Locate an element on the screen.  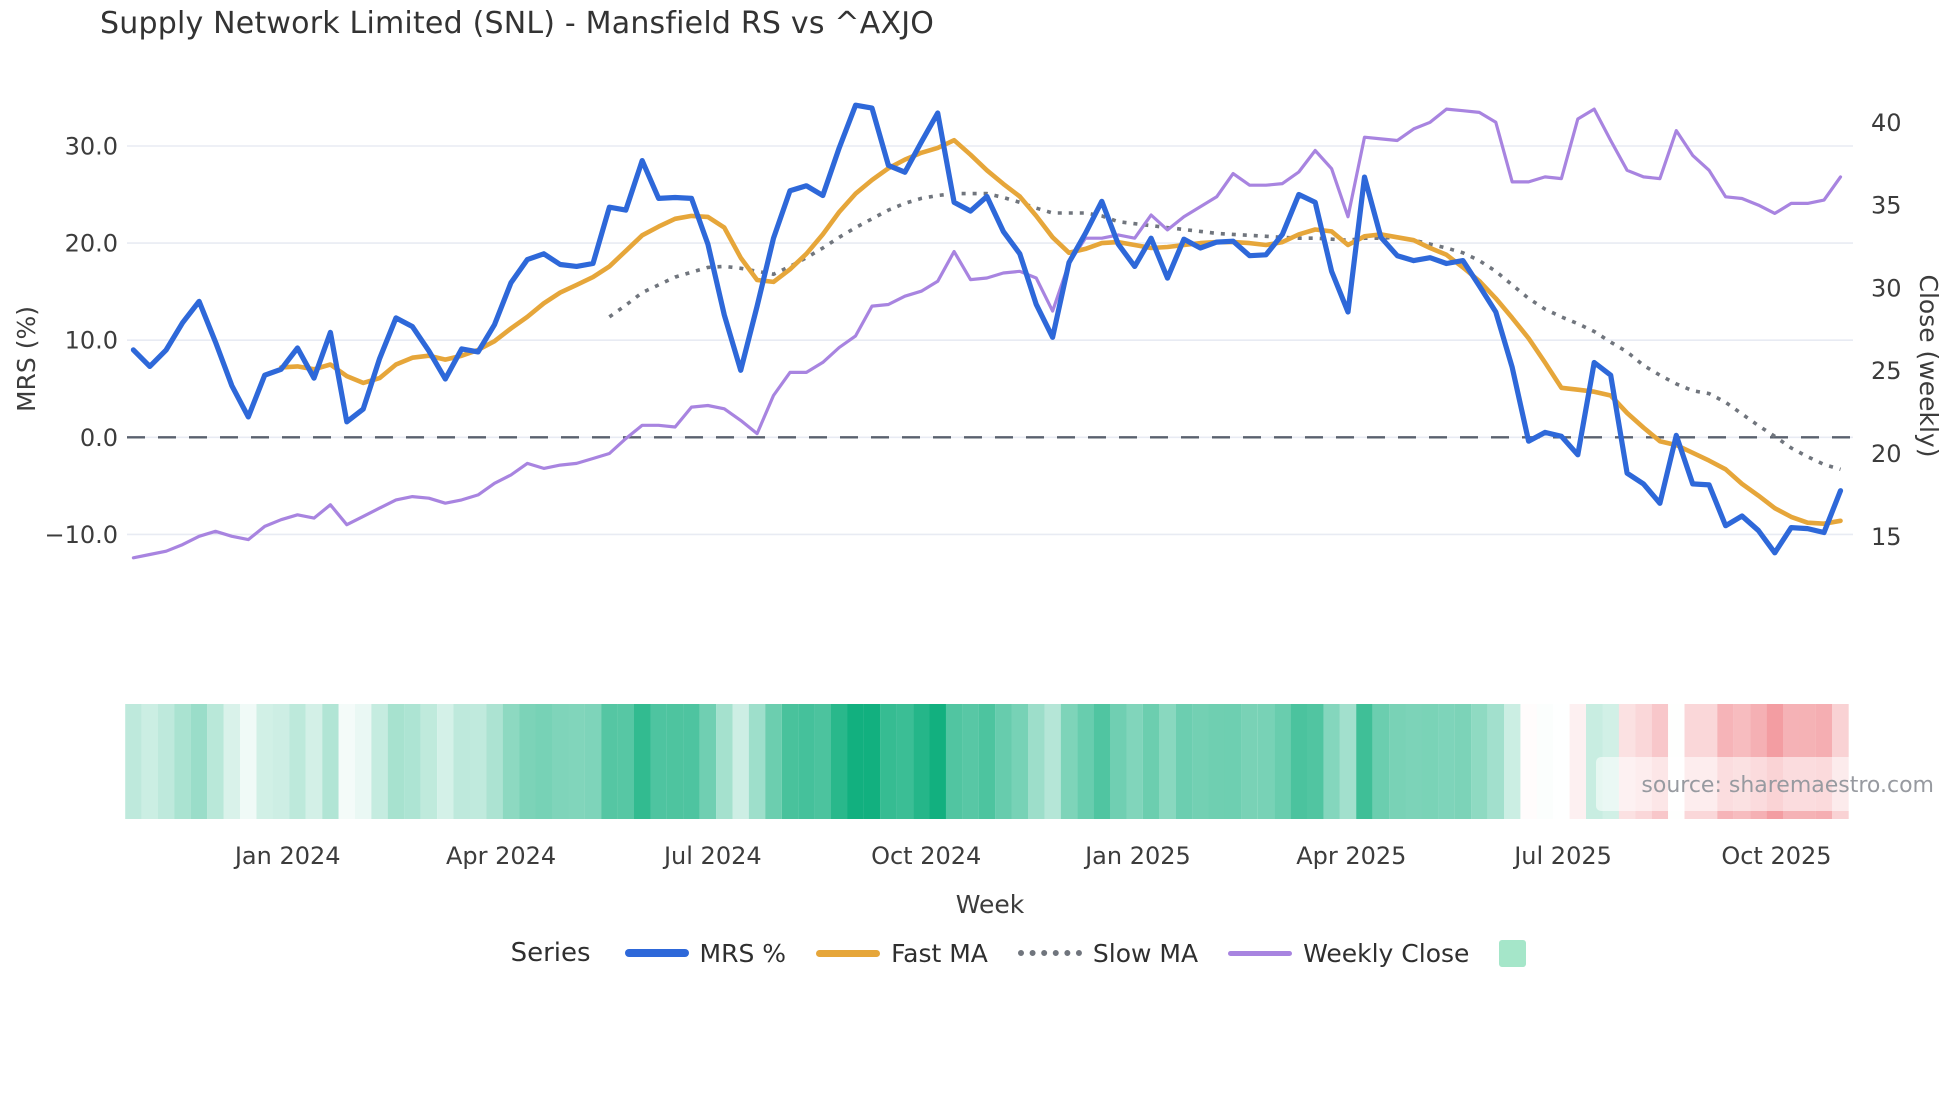
y-left-tick-labels: 30.0 20.0 10.0 0.0 −10.0 is located at coordinates (81, 341).